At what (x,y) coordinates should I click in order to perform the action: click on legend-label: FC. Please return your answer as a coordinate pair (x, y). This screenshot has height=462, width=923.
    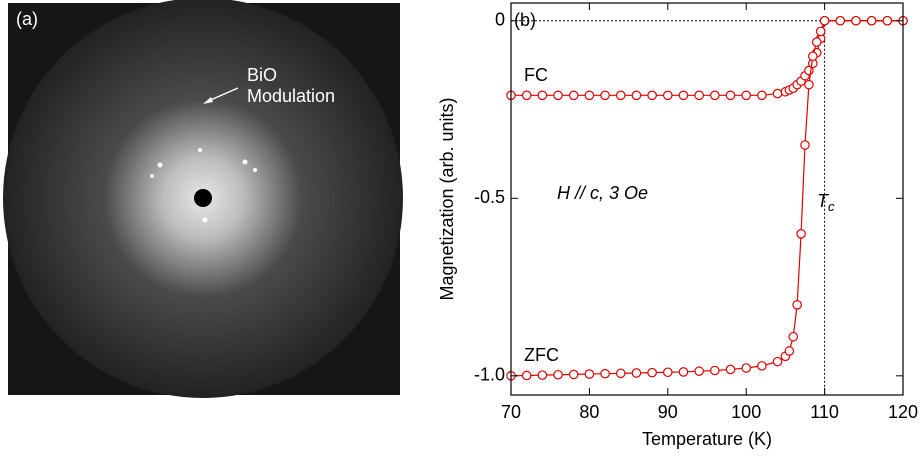
    Looking at the image, I should click on (536, 75).